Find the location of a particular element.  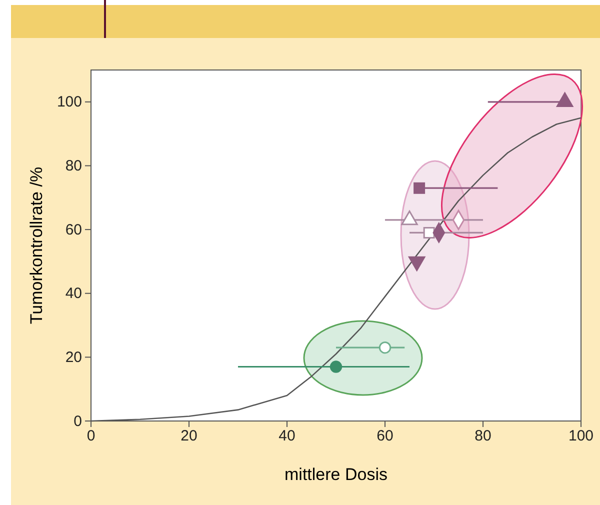

y-tick-label: 80 is located at coordinates (73, 166).